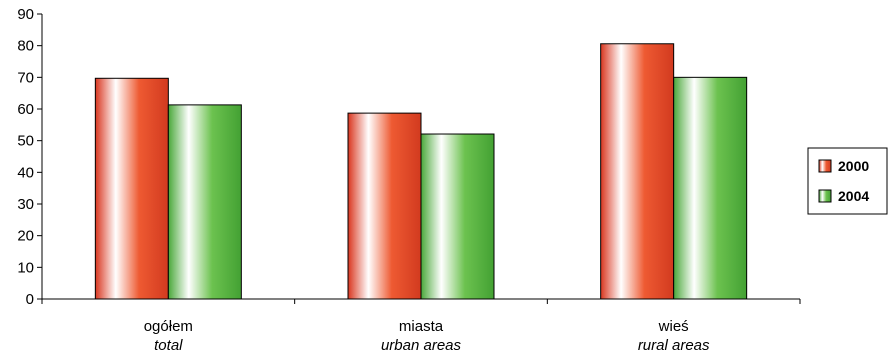 The width and height of the screenshot is (892, 358). What do you see at coordinates (25, 77) in the screenshot?
I see `y-tick-label: 70` at bounding box center [25, 77].